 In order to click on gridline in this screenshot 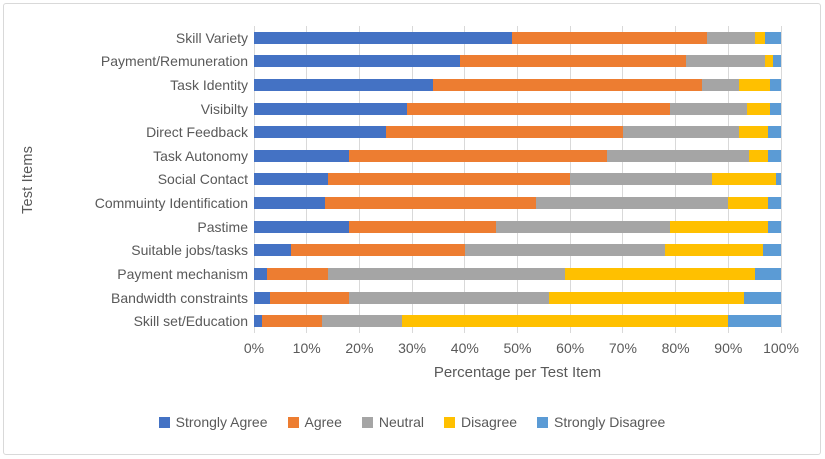, I will do `click(781, 179)`.